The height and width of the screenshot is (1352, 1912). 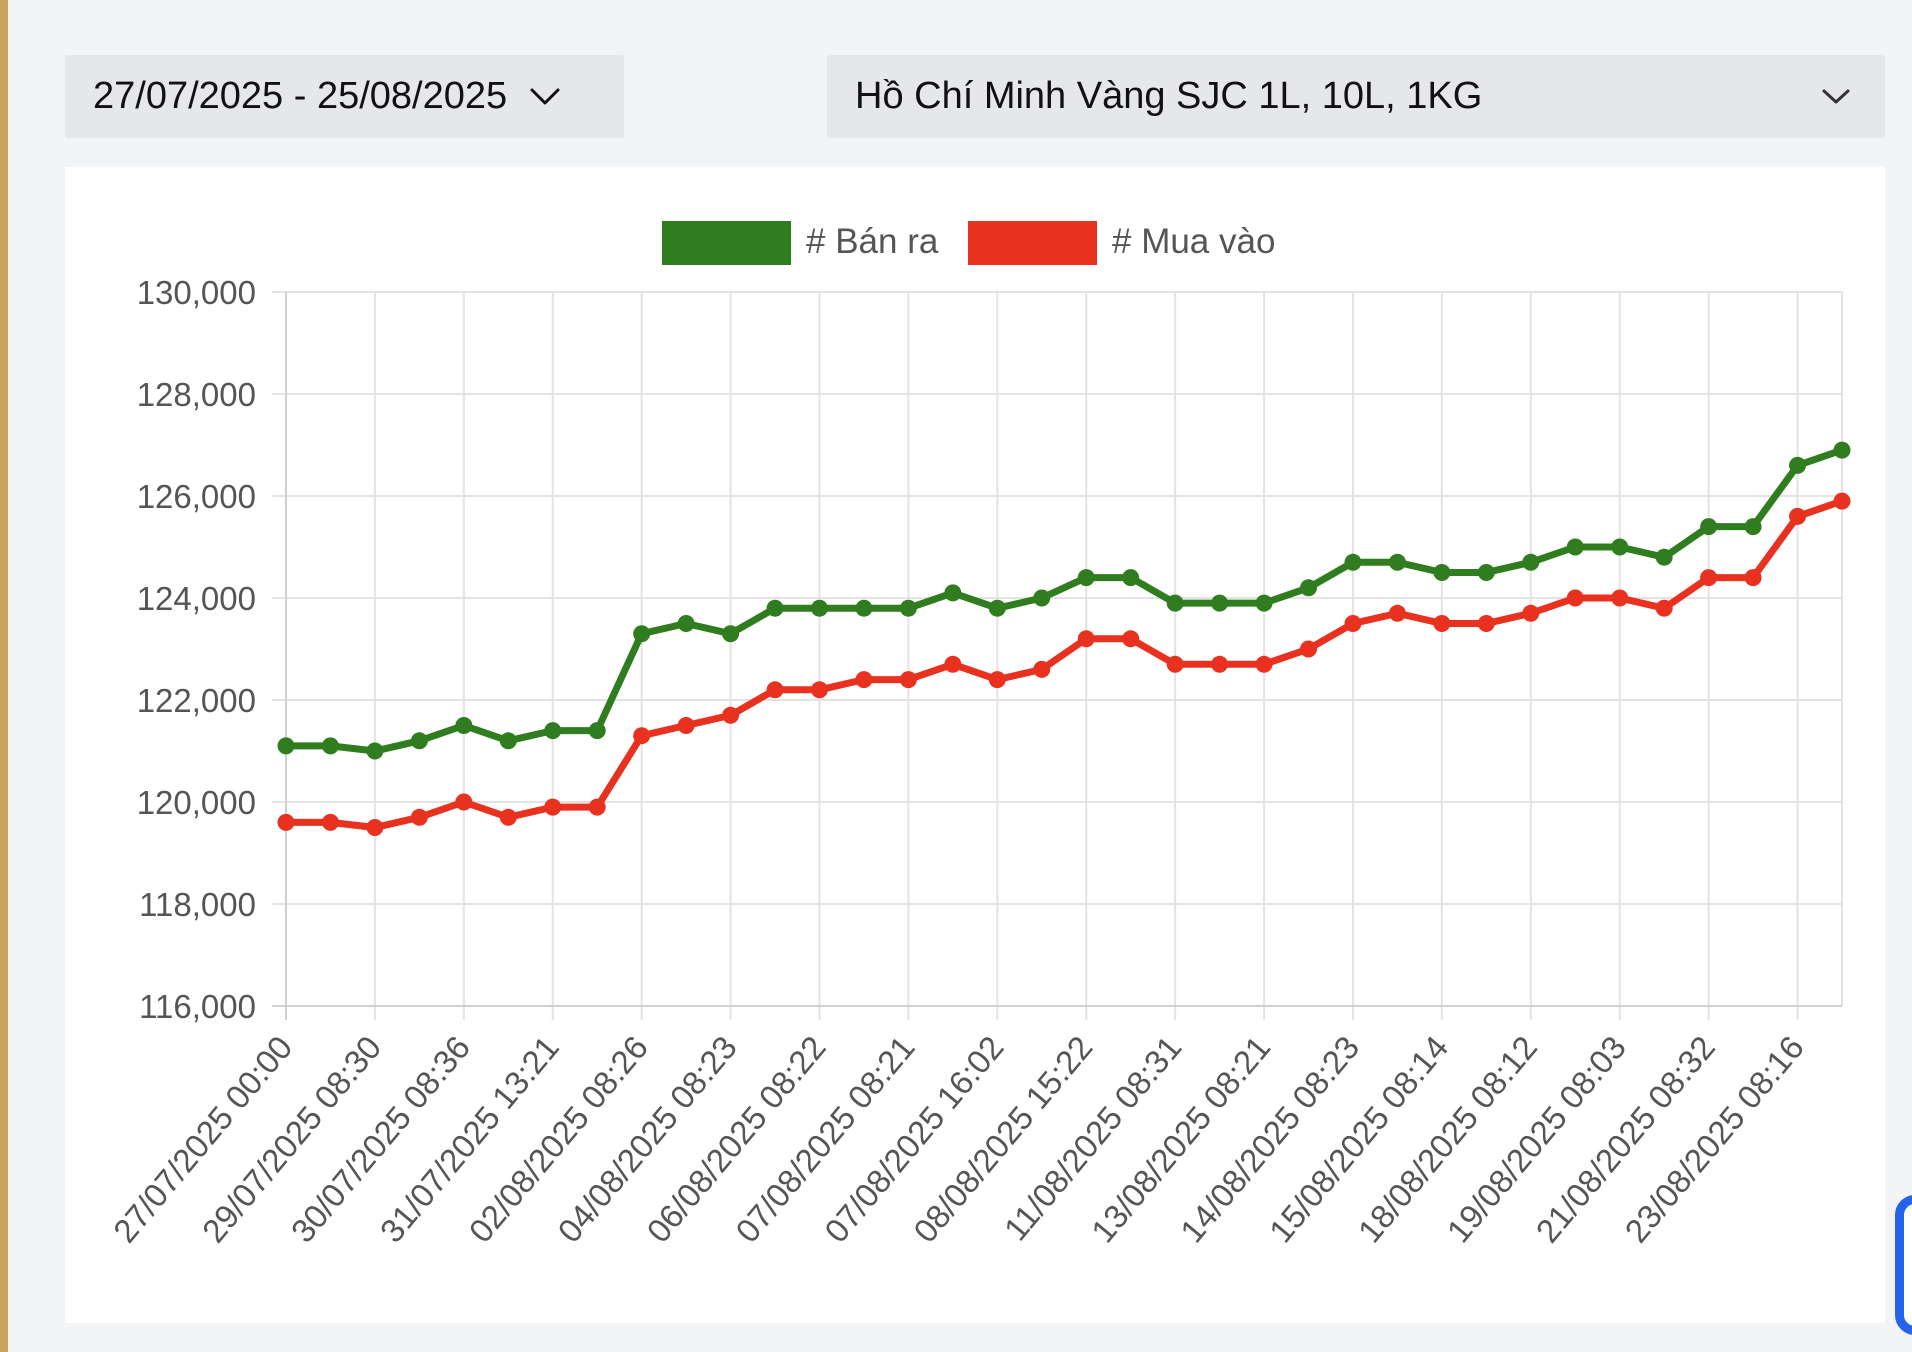 I want to click on y-tick-label: 116,000, so click(x=197, y=1006).